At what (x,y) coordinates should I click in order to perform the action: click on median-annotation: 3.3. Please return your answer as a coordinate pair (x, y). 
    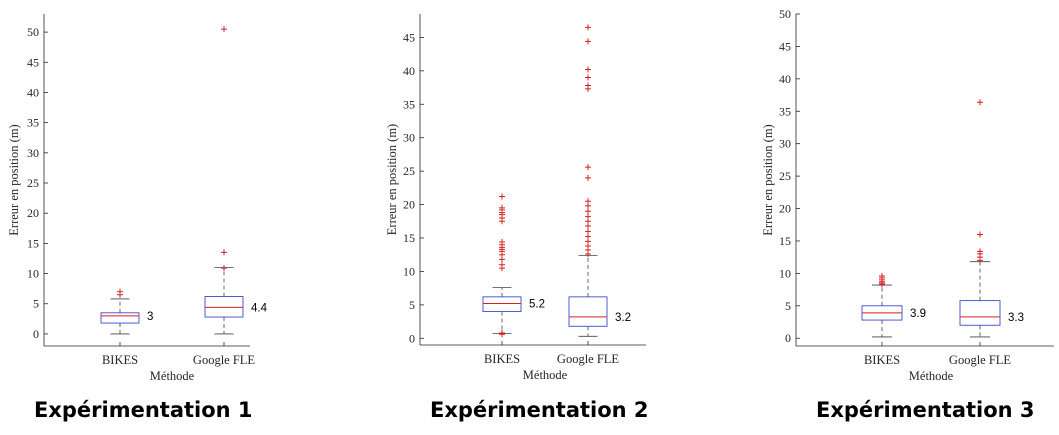
    Looking at the image, I should click on (1016, 318).